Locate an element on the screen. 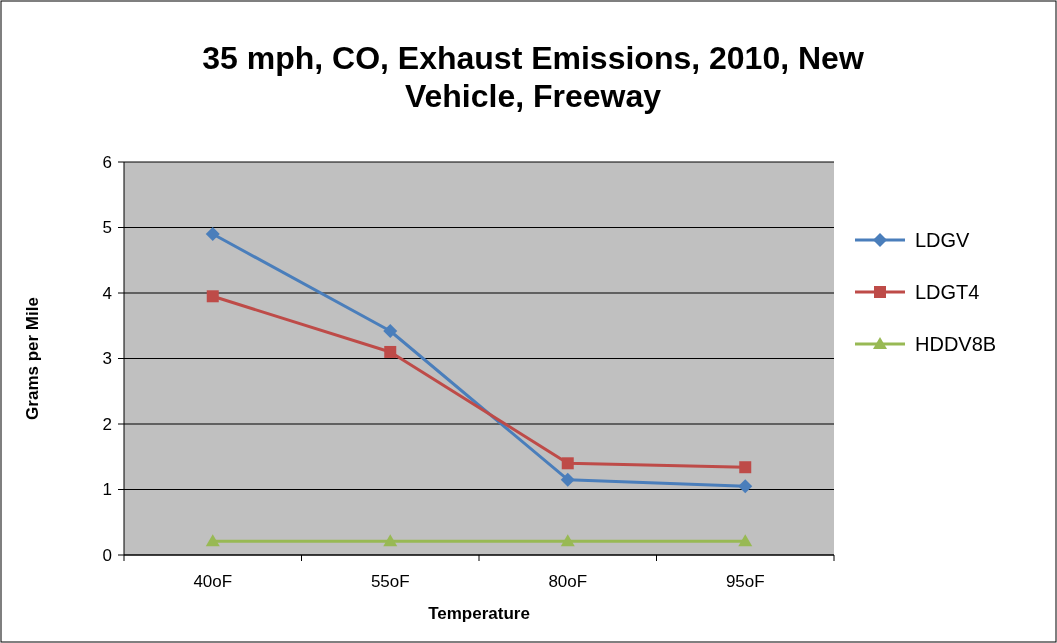 Image resolution: width=1057 pixels, height=643 pixels. chart-title: 35 mph, CO, Exhaust Emissions, 2010, New Vehicle, Freeway is located at coordinates (533, 77).